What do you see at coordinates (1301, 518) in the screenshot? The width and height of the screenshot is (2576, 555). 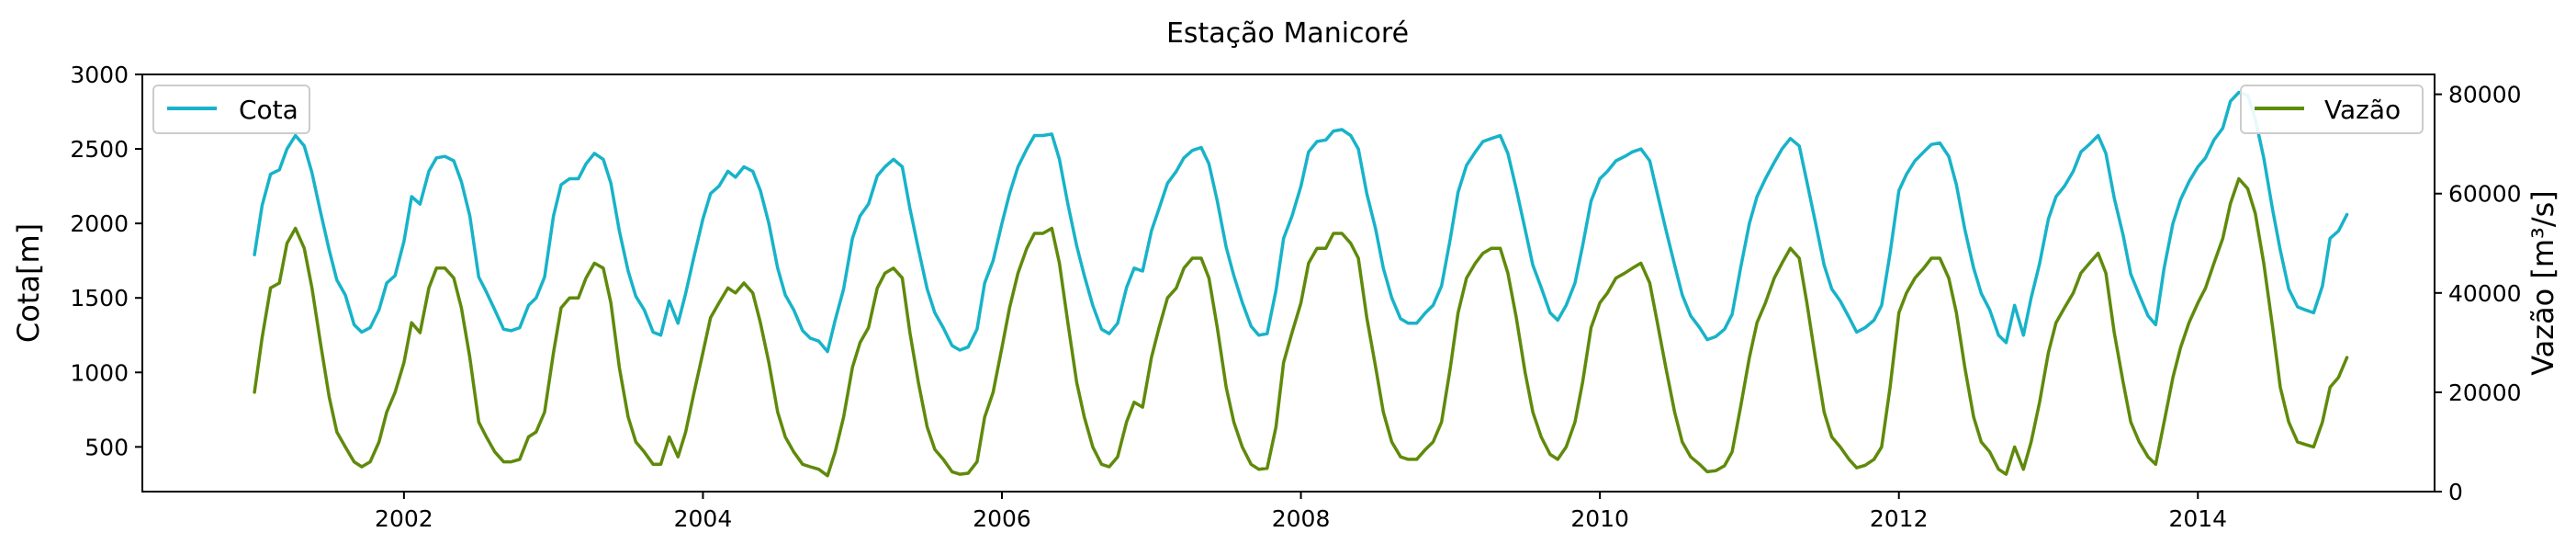 I see `x-tick-label: 2008` at bounding box center [1301, 518].